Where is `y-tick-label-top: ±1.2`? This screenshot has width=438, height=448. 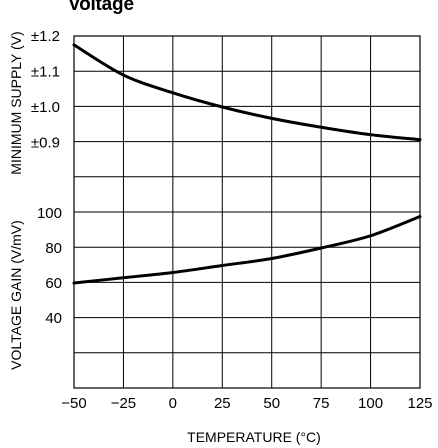 y-tick-label-top: ±1.2 is located at coordinates (45, 36).